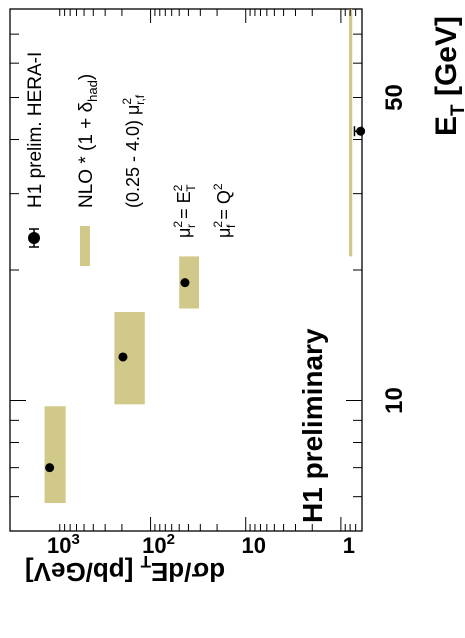 This screenshot has width=465, height=638. Describe the element at coordinates (184, 211) in the screenshot. I see `legend-mur-definition: μ2r = E2T` at that location.